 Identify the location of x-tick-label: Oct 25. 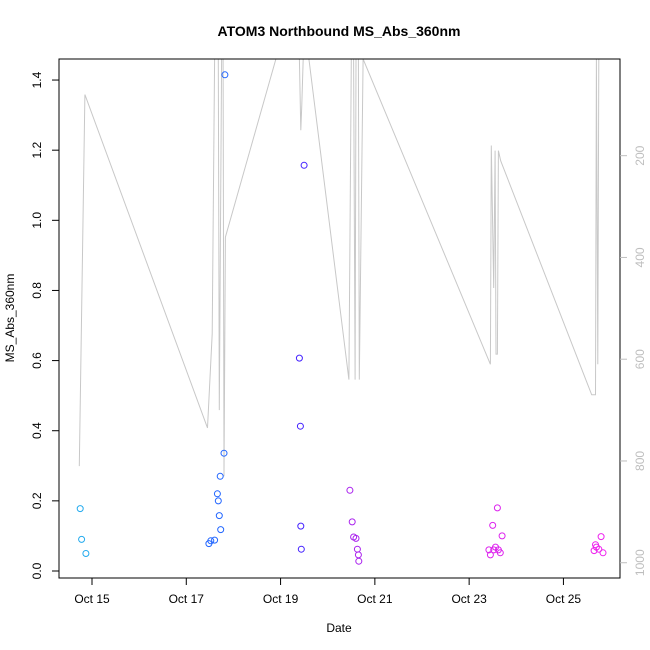
(564, 599).